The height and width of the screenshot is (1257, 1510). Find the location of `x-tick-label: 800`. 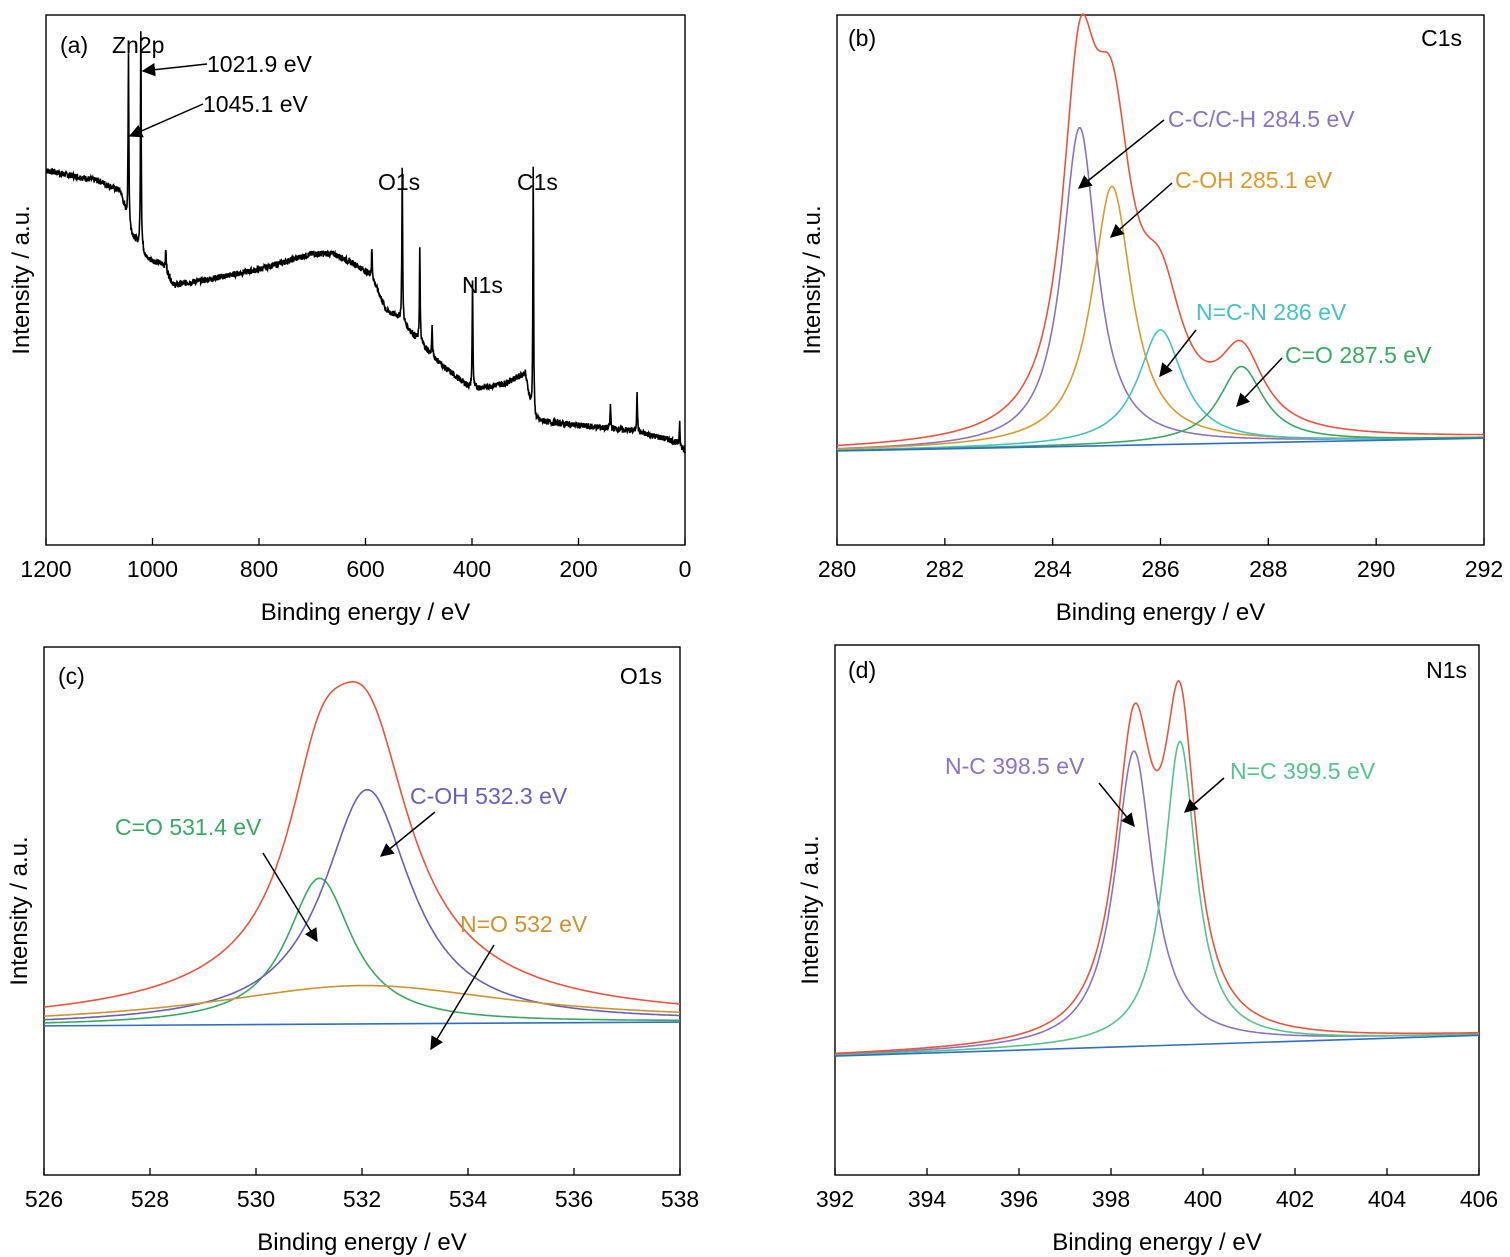

x-tick-label: 800 is located at coordinates (259, 569).